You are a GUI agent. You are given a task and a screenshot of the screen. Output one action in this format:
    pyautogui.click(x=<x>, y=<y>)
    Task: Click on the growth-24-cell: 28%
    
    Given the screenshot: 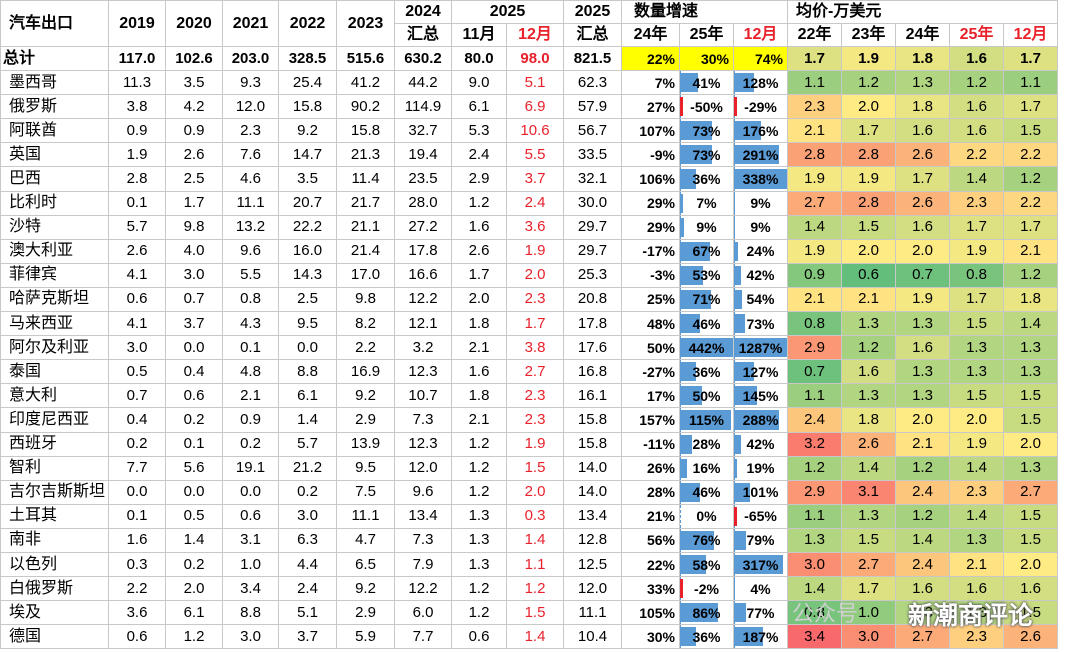 What is the action you would take?
    pyautogui.click(x=650, y=492)
    